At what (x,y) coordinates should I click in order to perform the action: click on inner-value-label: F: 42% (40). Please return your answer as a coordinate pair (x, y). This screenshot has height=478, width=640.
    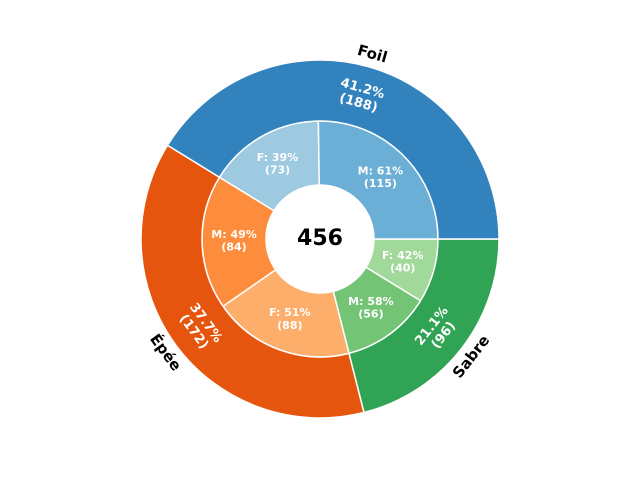
    Looking at the image, I should click on (402, 262).